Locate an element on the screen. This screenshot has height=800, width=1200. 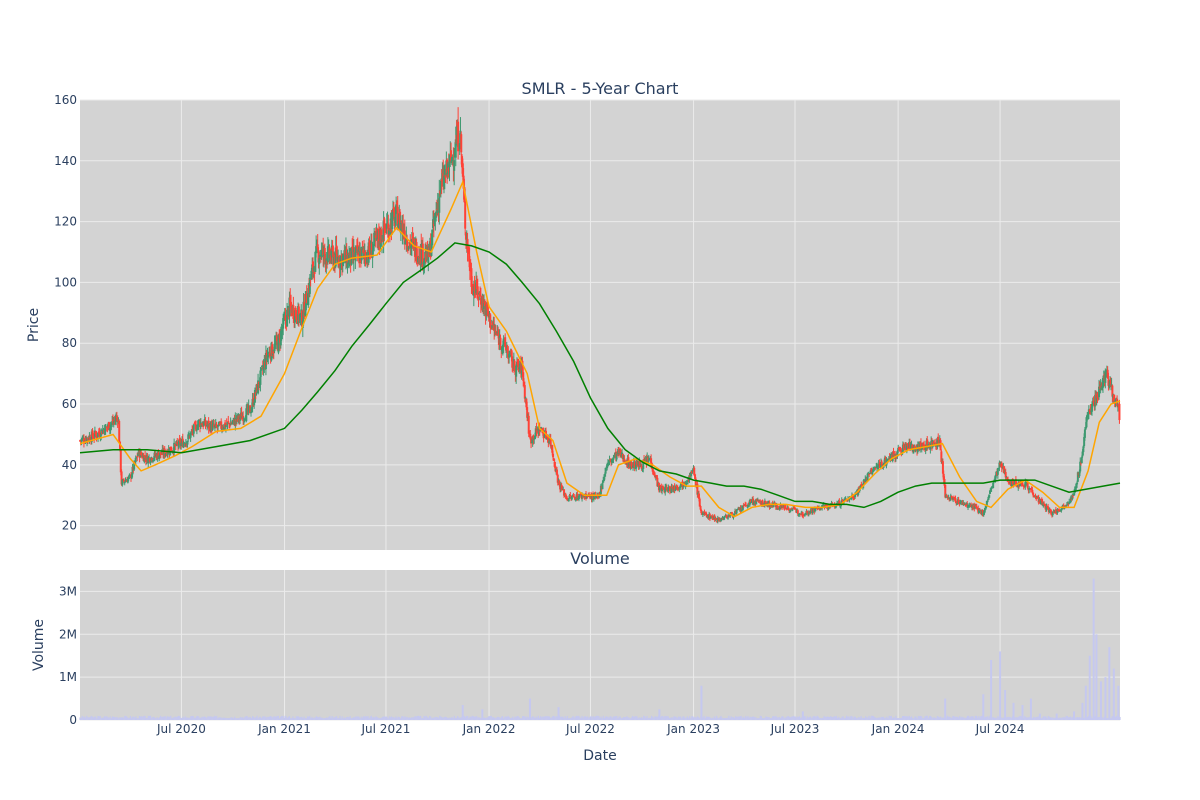
price-y-tick-label: 60 is located at coordinates (69, 404).